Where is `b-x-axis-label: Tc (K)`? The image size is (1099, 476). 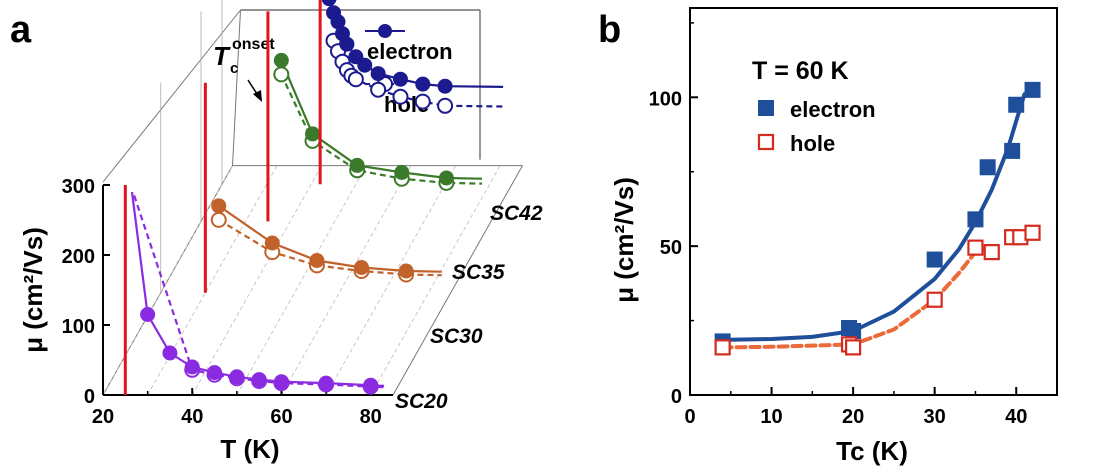
b-x-axis-label: Tc (K) is located at coordinates (872, 451).